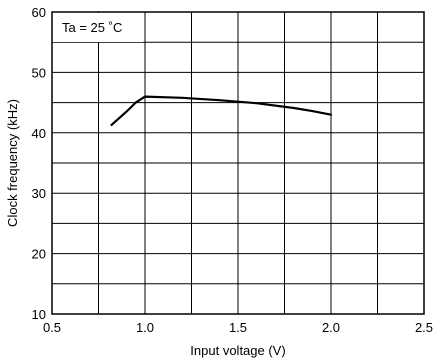 The image size is (434, 362). What do you see at coordinates (424, 327) in the screenshot?
I see `x-tick-label: 2.5` at bounding box center [424, 327].